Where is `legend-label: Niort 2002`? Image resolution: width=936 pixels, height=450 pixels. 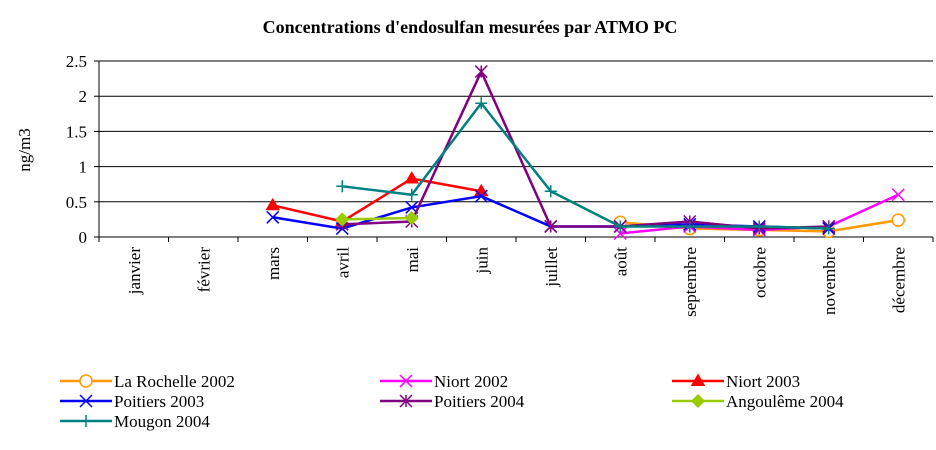
legend-label: Niort 2002 is located at coordinates (471, 381).